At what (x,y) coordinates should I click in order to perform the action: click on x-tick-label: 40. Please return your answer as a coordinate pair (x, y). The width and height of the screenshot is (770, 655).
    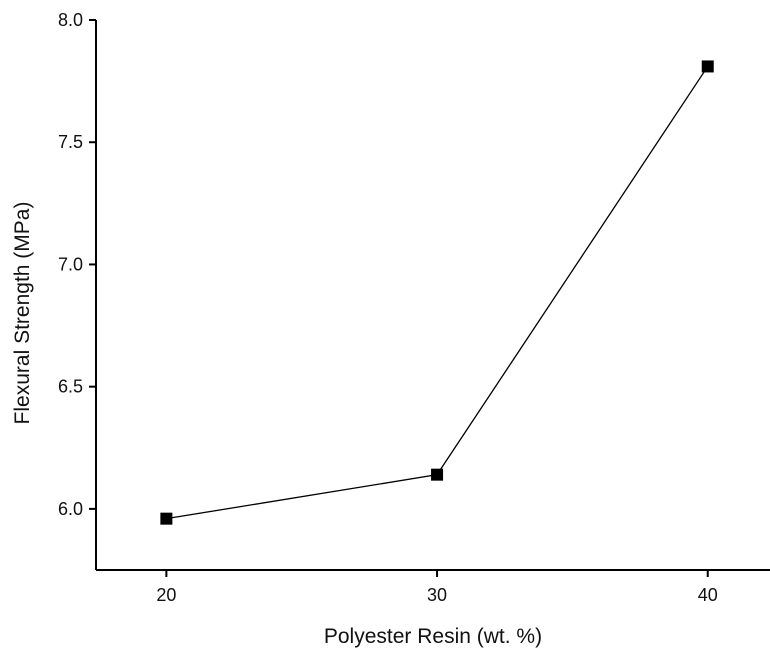
    Looking at the image, I should click on (708, 595).